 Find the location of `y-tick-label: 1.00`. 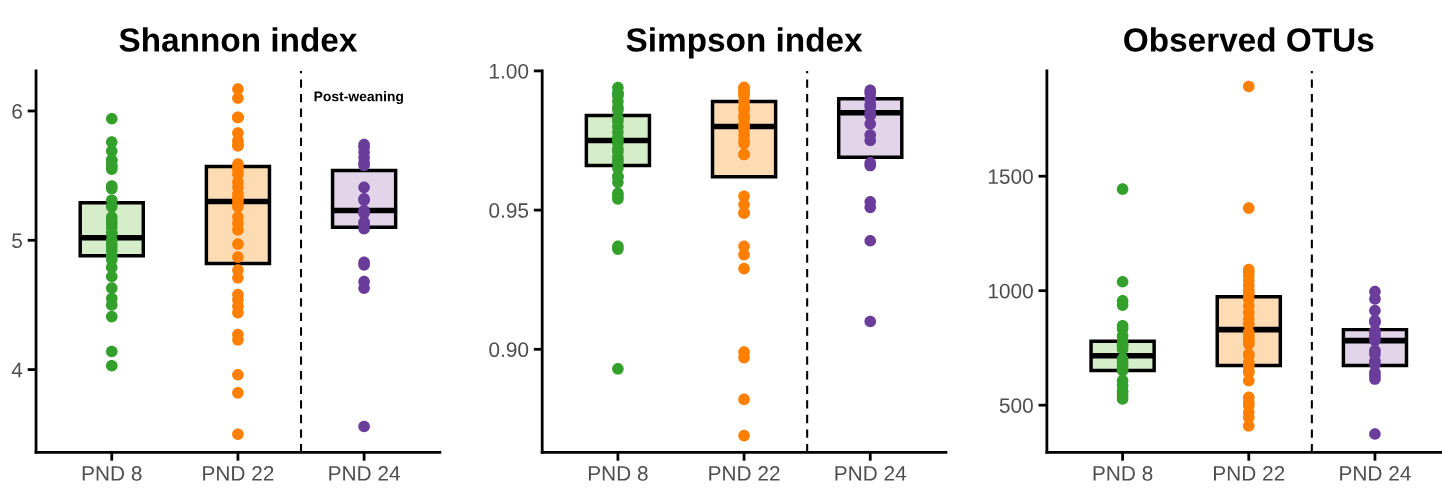

y-tick-label: 1.00 is located at coordinates (509, 71).